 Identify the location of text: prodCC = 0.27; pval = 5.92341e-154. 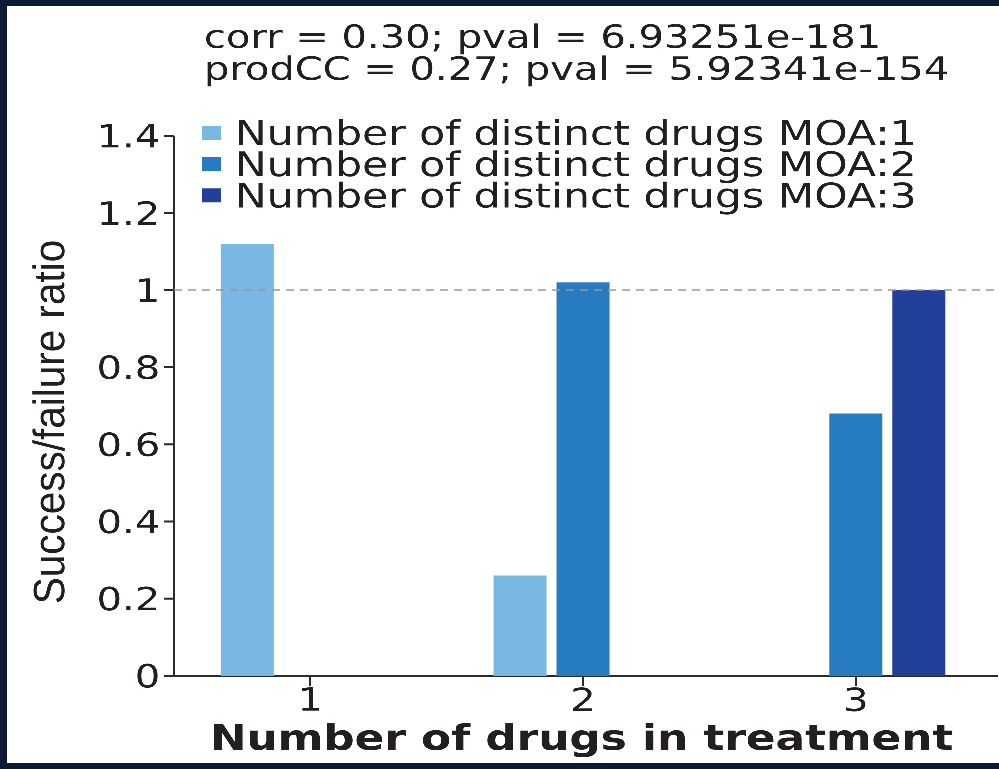
(578, 71).